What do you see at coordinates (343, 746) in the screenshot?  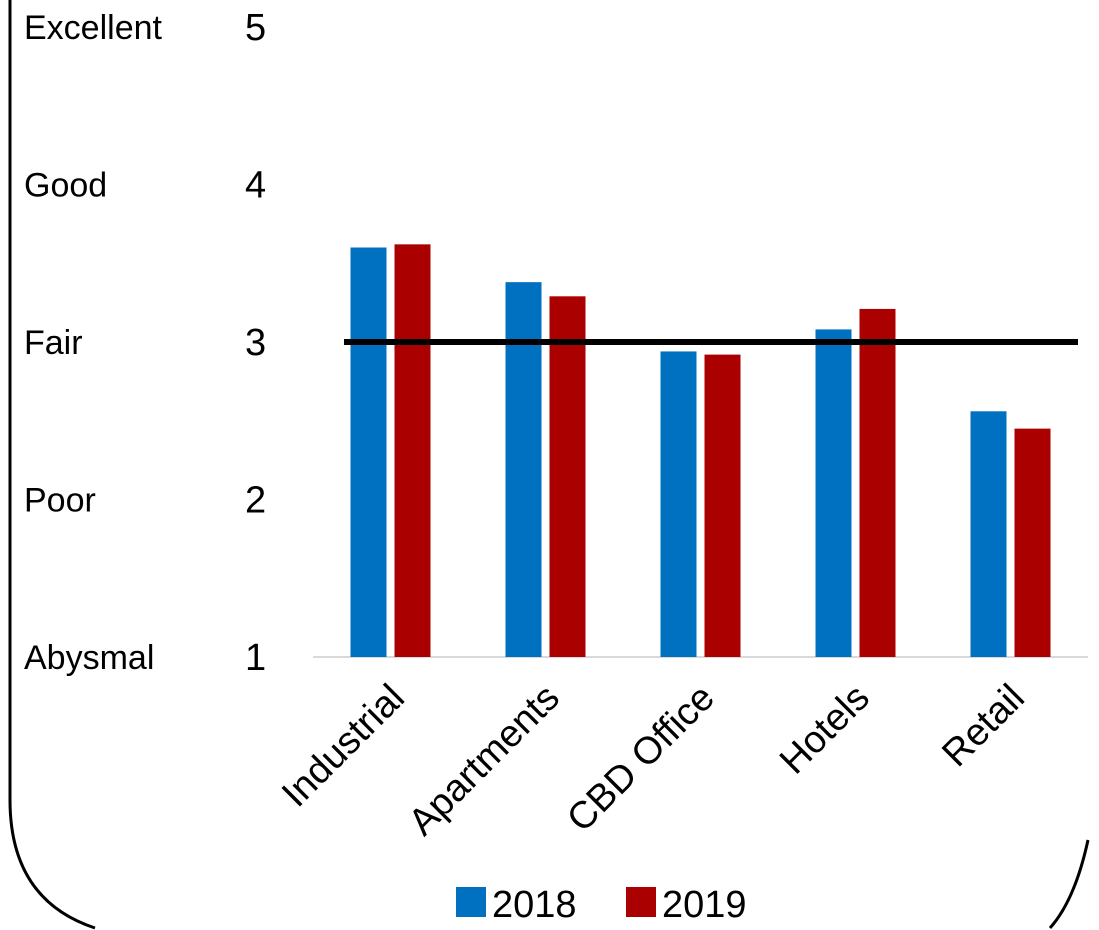 I see `category-label: Industrial` at bounding box center [343, 746].